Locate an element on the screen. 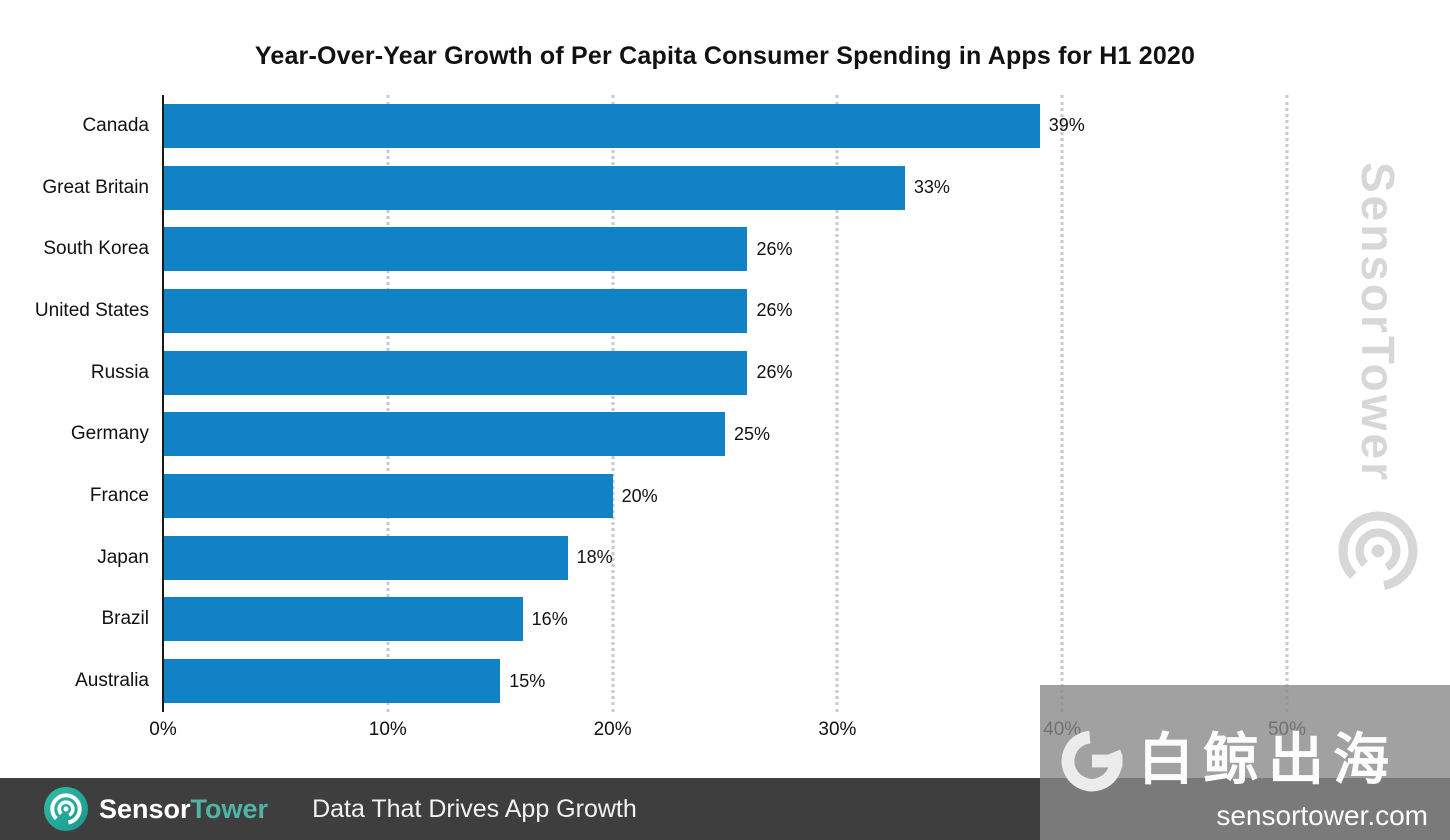 This screenshot has width=1450, height=840. x-tick-label: 30% is located at coordinates (837, 729).